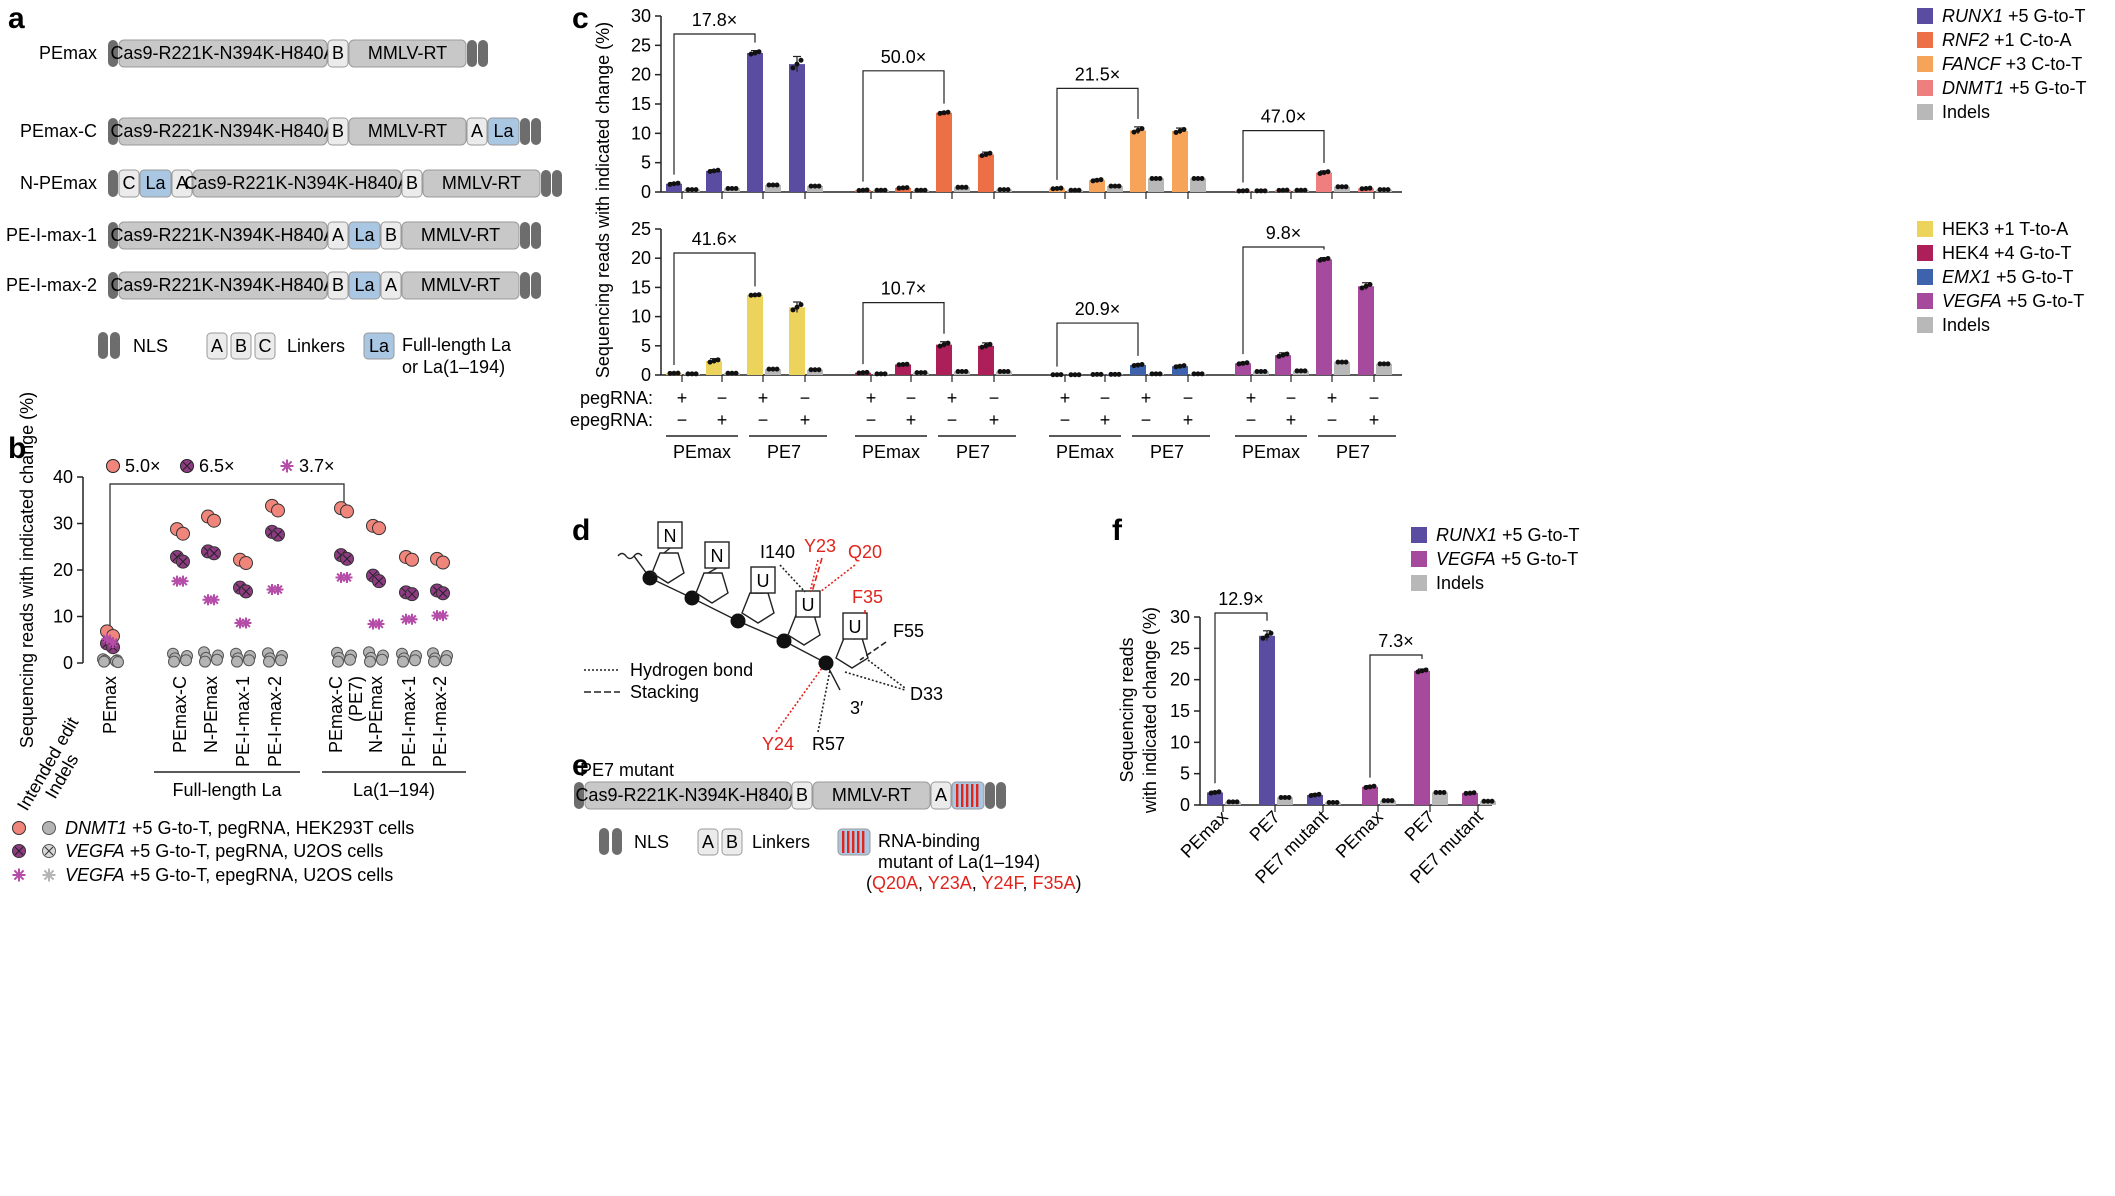 This screenshot has height=1196, width=2115. What do you see at coordinates (1085, 452) in the screenshot?
I see `editor-group-label: PEmax` at bounding box center [1085, 452].